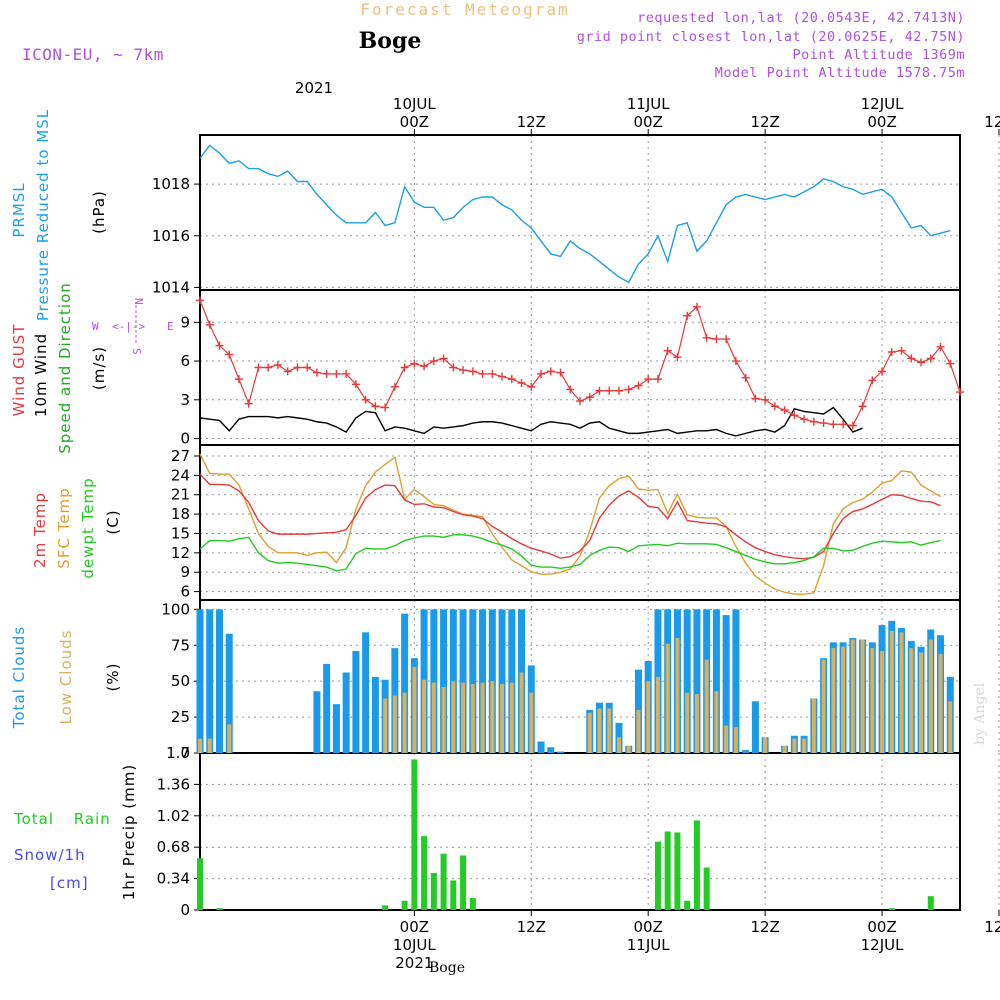  What do you see at coordinates (65, 368) in the screenshot?
I see `wind-speed-dir-label: Speed and Direction` at bounding box center [65, 368].